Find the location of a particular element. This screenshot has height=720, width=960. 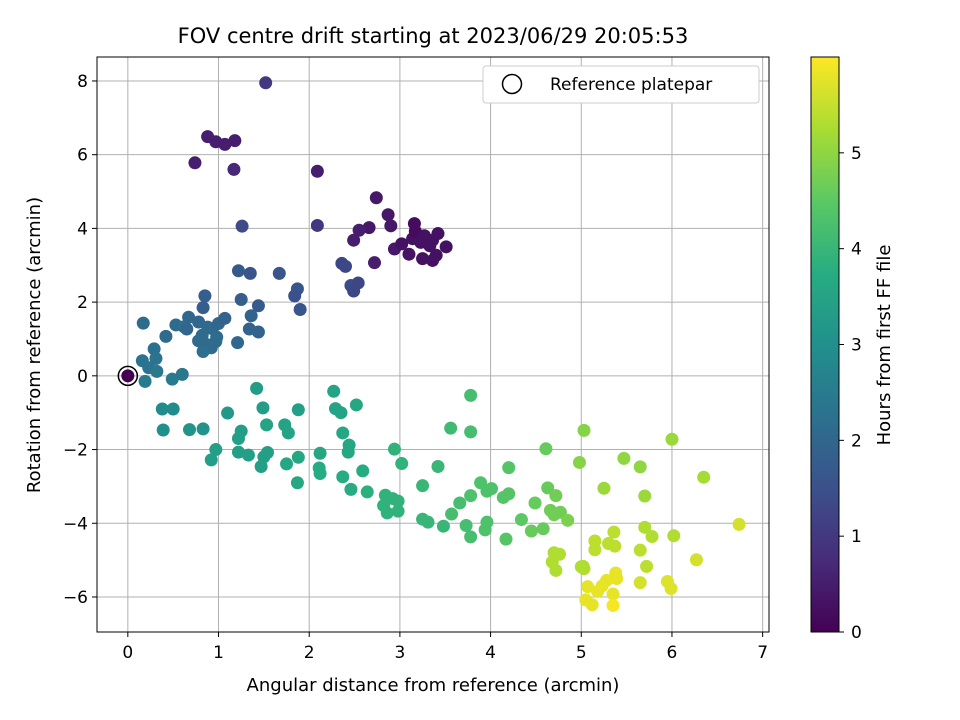

colorbar-tick-label: 2 is located at coordinates (856, 441).